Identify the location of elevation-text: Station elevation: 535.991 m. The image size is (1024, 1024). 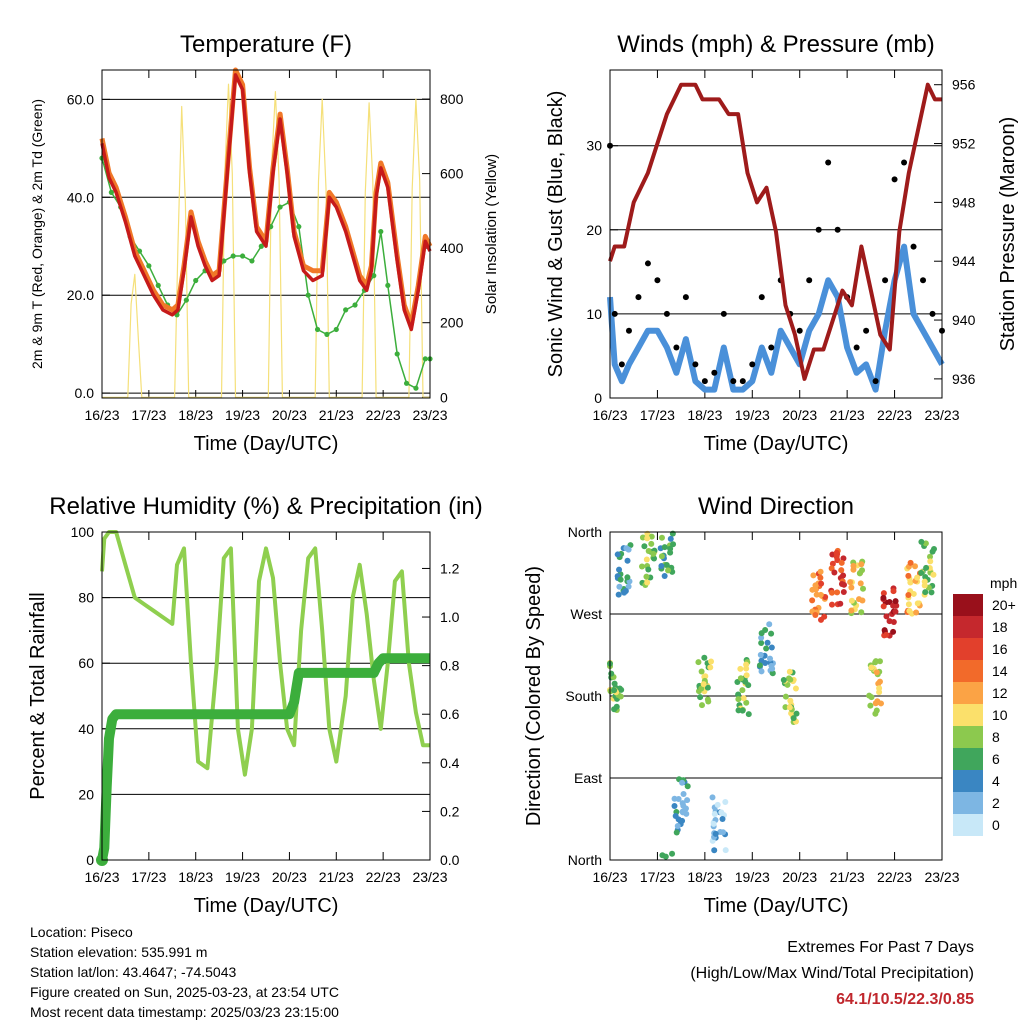
(119, 952).